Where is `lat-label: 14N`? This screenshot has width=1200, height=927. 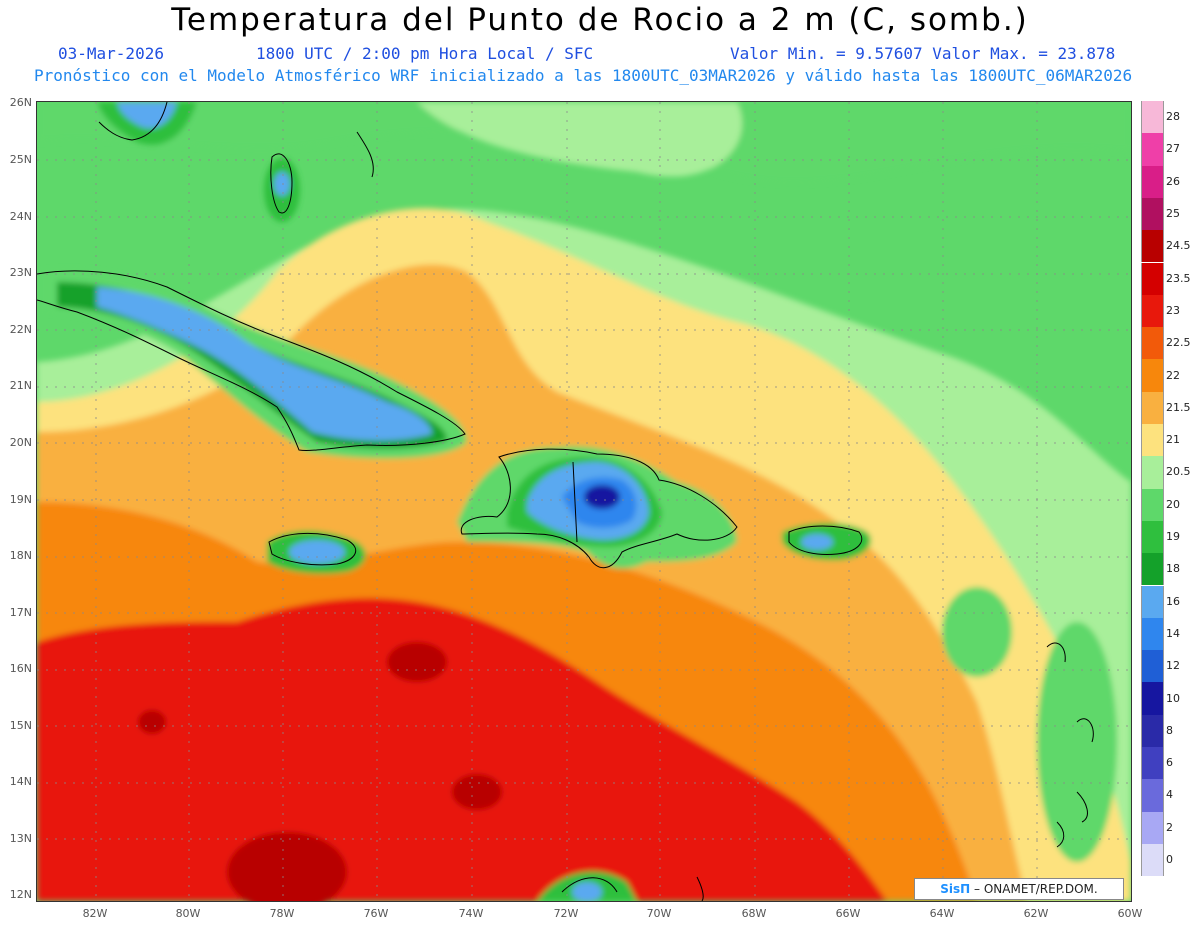
lat-label: 14N is located at coordinates (20, 781).